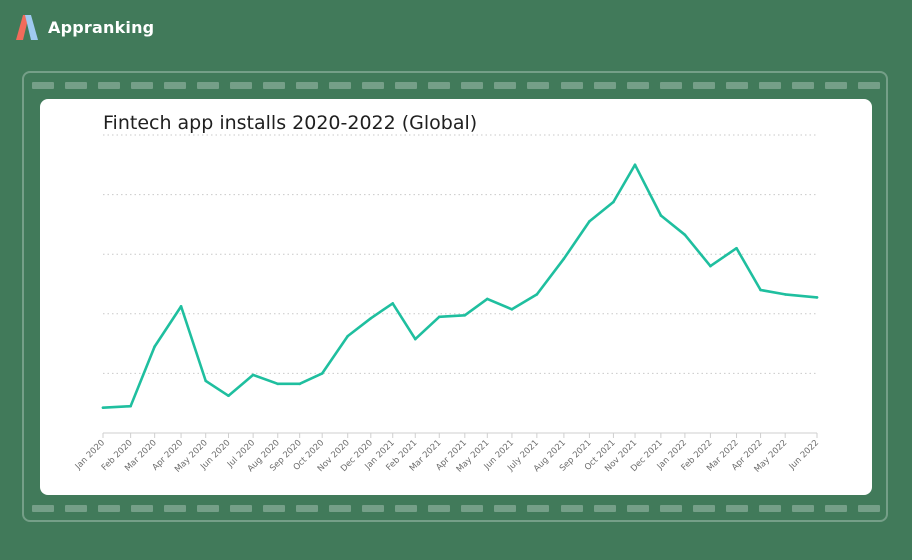 The width and height of the screenshot is (912, 560). What do you see at coordinates (27, 27) in the screenshot?
I see `appranking-logo-icon` at bounding box center [27, 27].